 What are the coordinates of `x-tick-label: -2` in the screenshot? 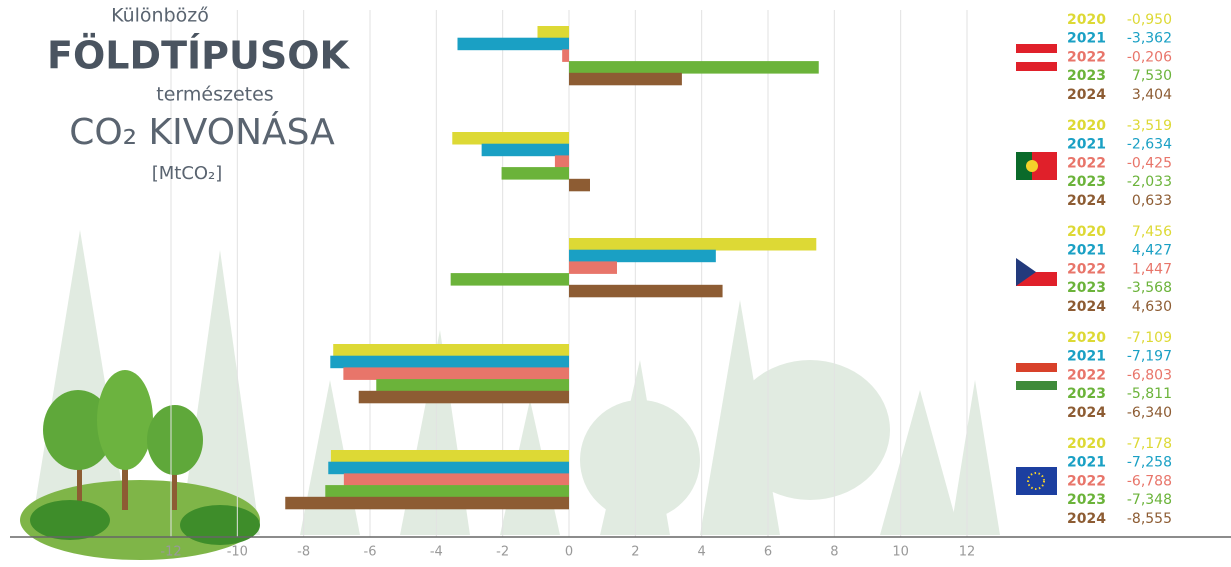 It's located at (502, 552).